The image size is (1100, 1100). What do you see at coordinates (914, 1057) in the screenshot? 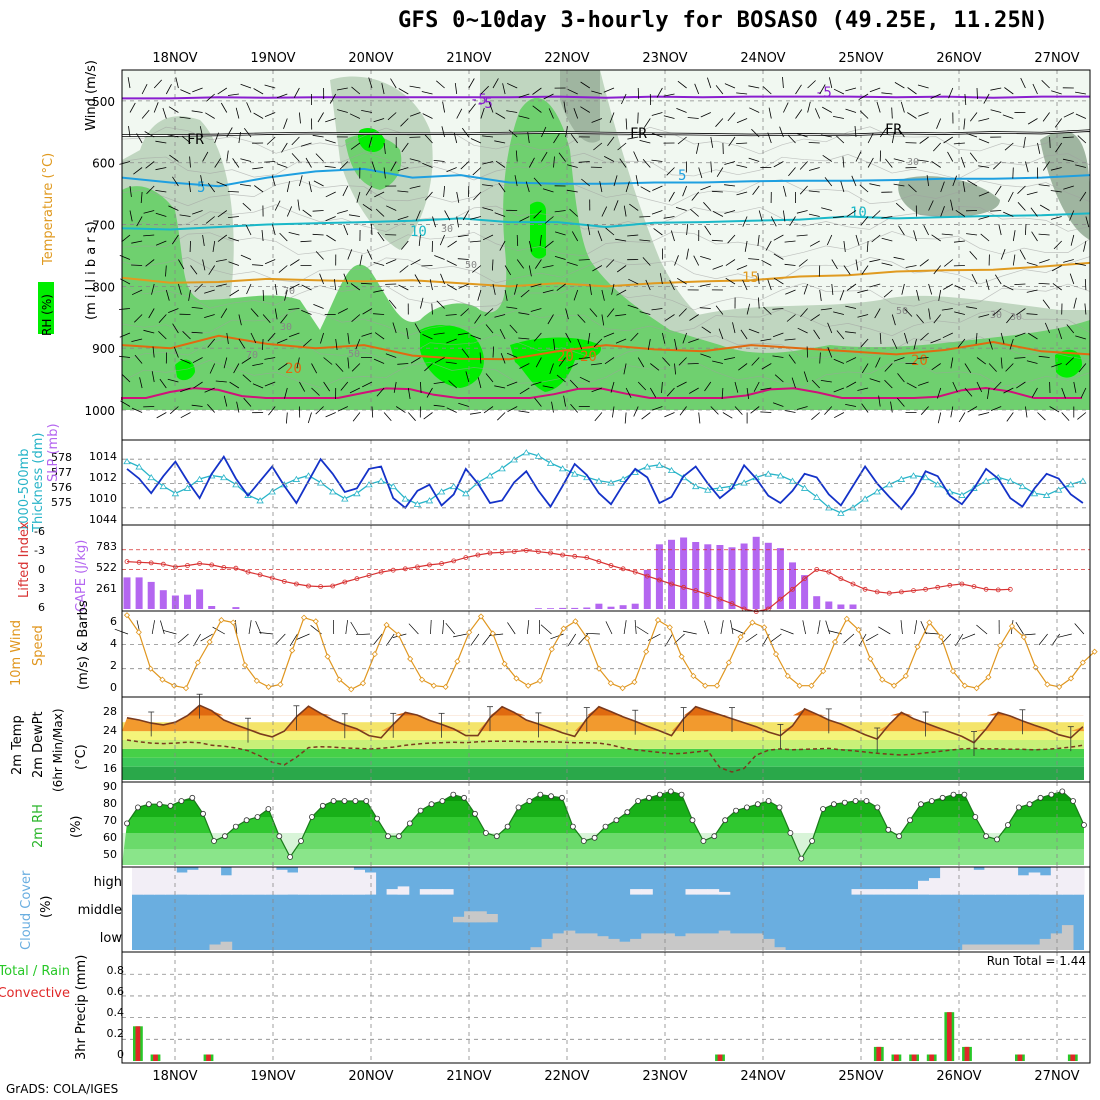
I see `precip-conv-bar` at bounding box center [914, 1057].